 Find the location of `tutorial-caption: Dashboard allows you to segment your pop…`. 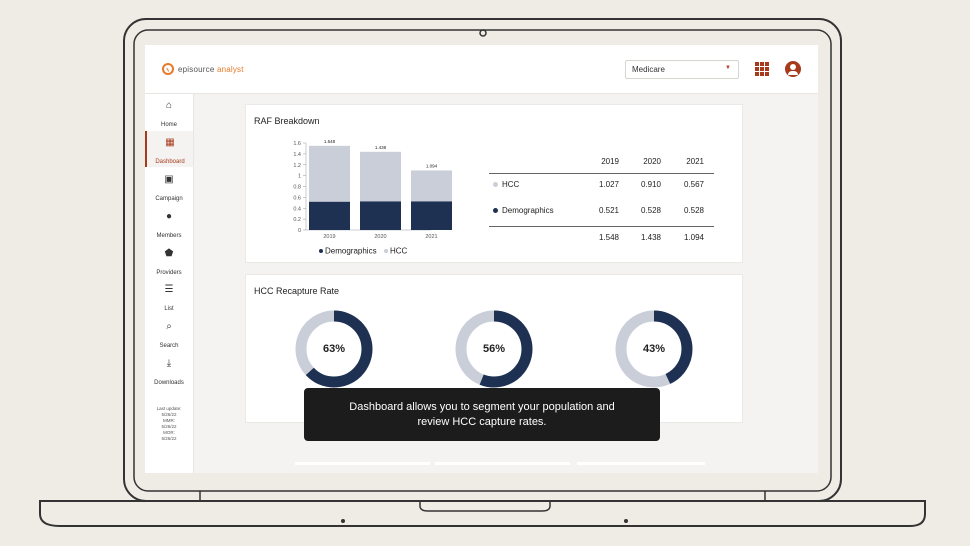

tutorial-caption: Dashboard allows you to segment your pop… is located at coordinates (482, 414).